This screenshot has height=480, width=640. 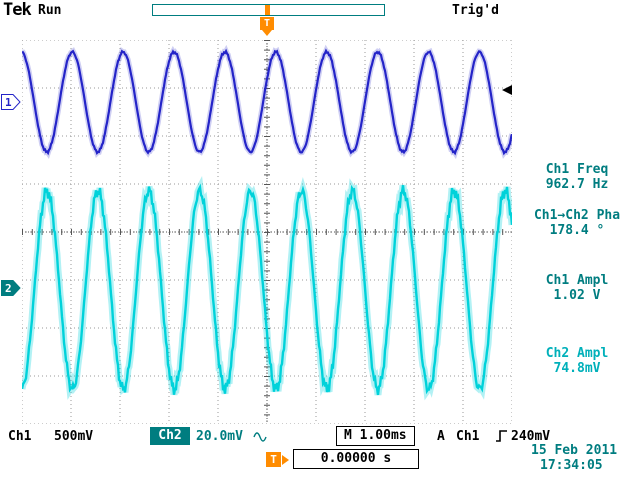 I want to click on svg-text: 1, so click(x=8, y=102).